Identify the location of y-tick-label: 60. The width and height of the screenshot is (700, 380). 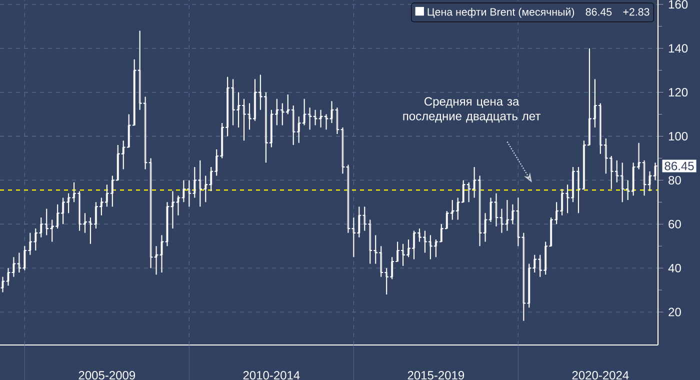
(674, 224).